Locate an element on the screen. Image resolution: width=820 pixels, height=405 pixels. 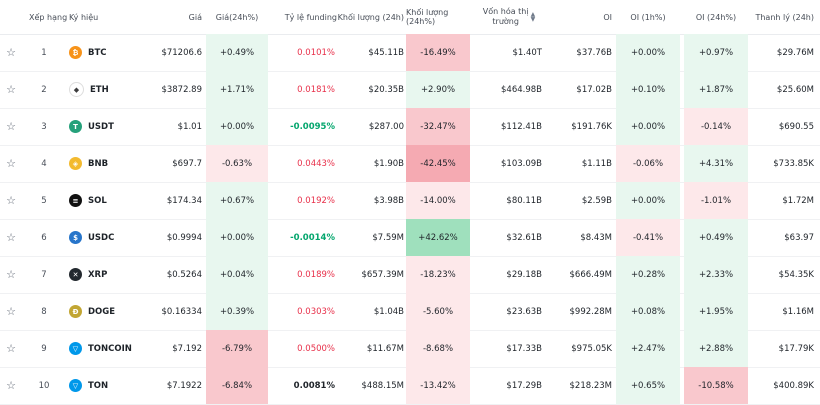
coin-symbol: BTC is located at coordinates (97, 52).